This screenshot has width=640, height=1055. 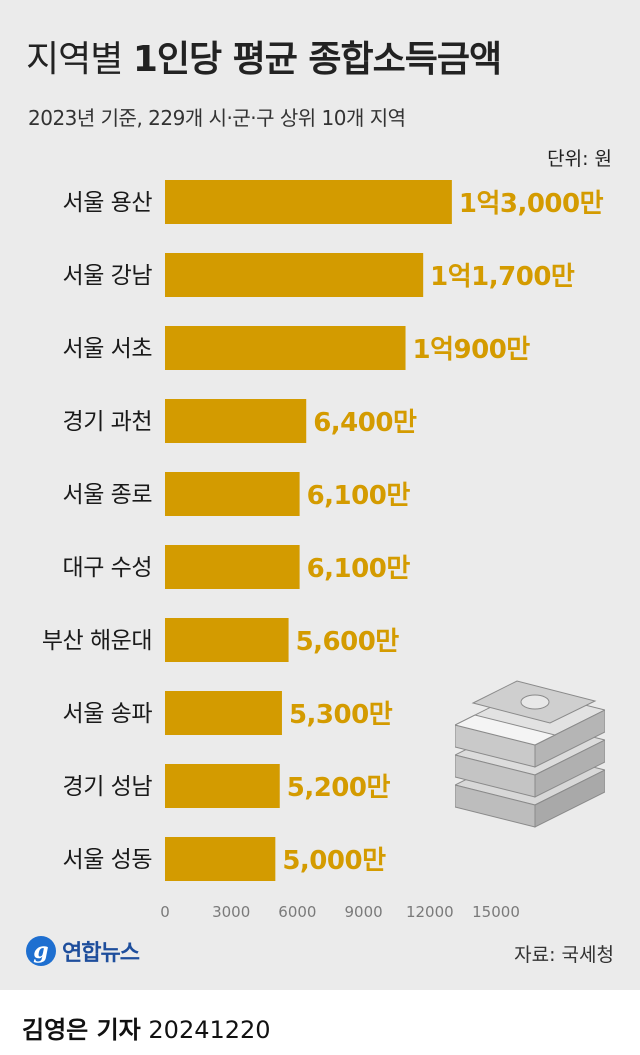 What do you see at coordinates (108, 203) in the screenshot?
I see `category-label: 서울 용산` at bounding box center [108, 203].